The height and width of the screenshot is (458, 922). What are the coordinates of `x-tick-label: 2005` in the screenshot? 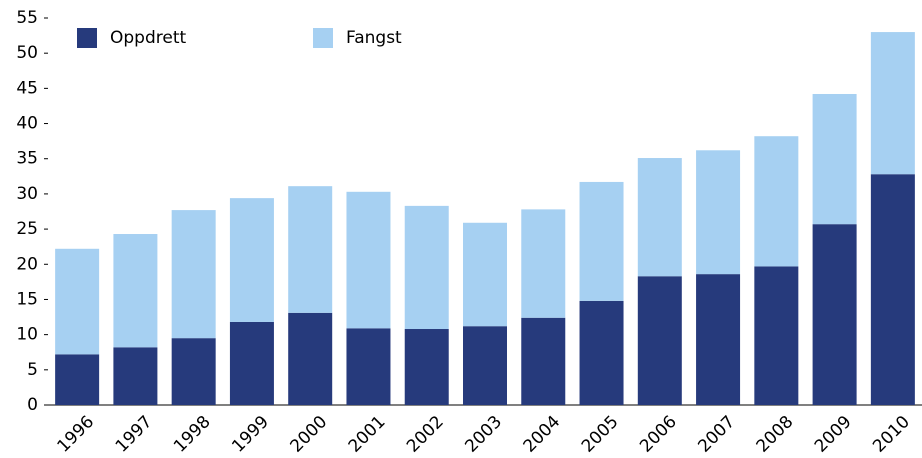 It's located at (600, 434).